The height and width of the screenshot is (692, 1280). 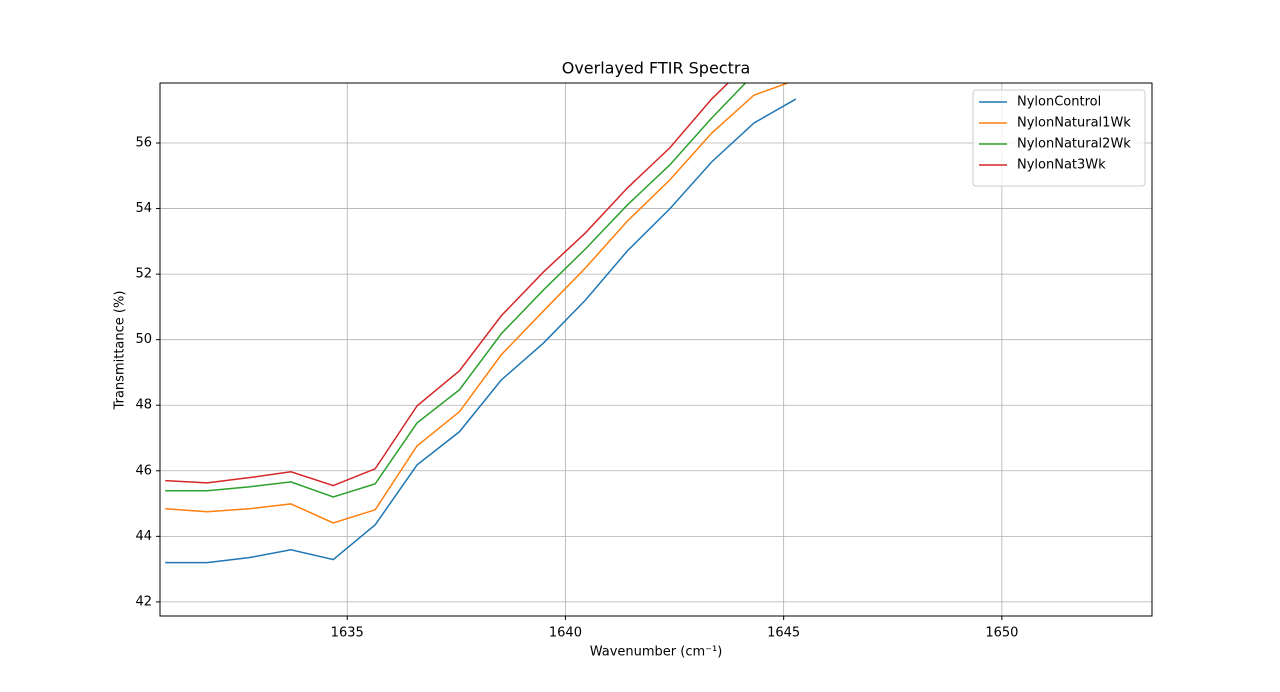 What do you see at coordinates (143, 274) in the screenshot?
I see `y-tick-label: 52` at bounding box center [143, 274].